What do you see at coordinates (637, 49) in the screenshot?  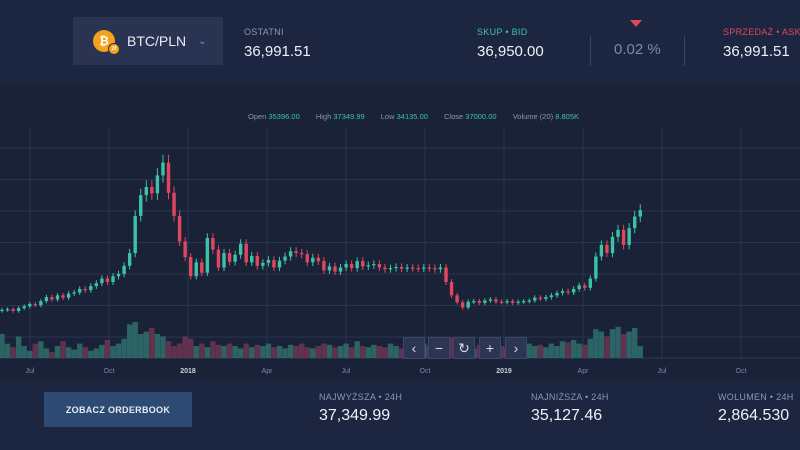 I see `spread-value: 0.02 %` at bounding box center [637, 49].